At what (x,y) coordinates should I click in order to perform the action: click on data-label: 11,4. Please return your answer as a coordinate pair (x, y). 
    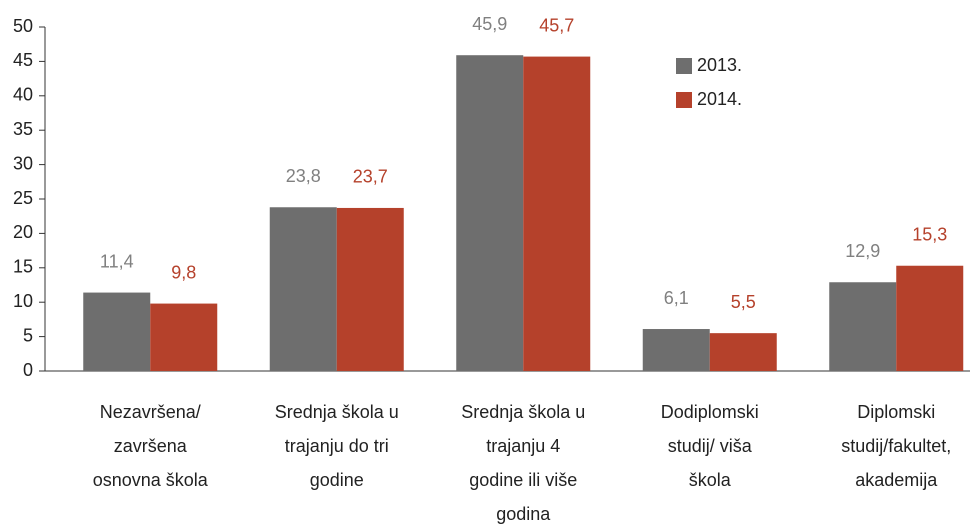
    Looking at the image, I should click on (117, 261).